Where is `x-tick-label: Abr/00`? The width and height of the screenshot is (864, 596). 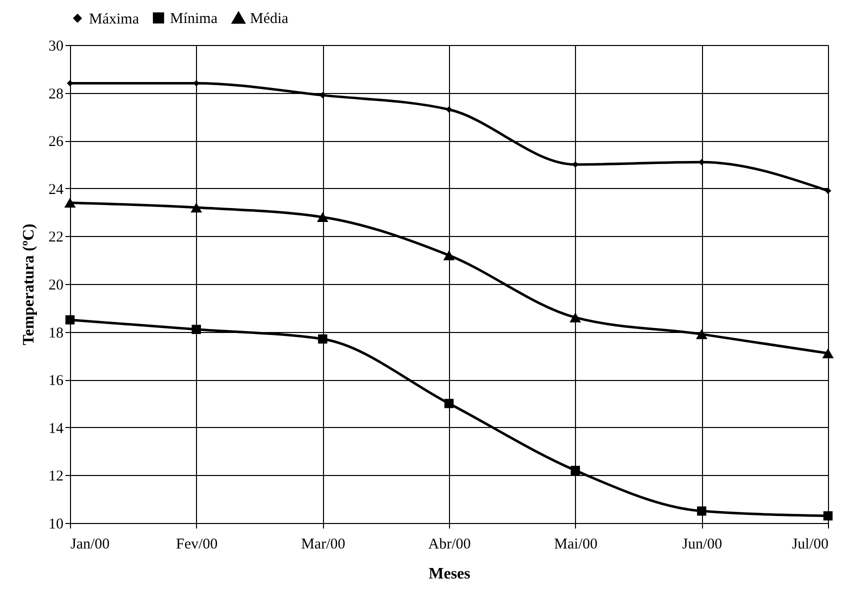 x-tick-label: Abr/00 is located at coordinates (449, 544).